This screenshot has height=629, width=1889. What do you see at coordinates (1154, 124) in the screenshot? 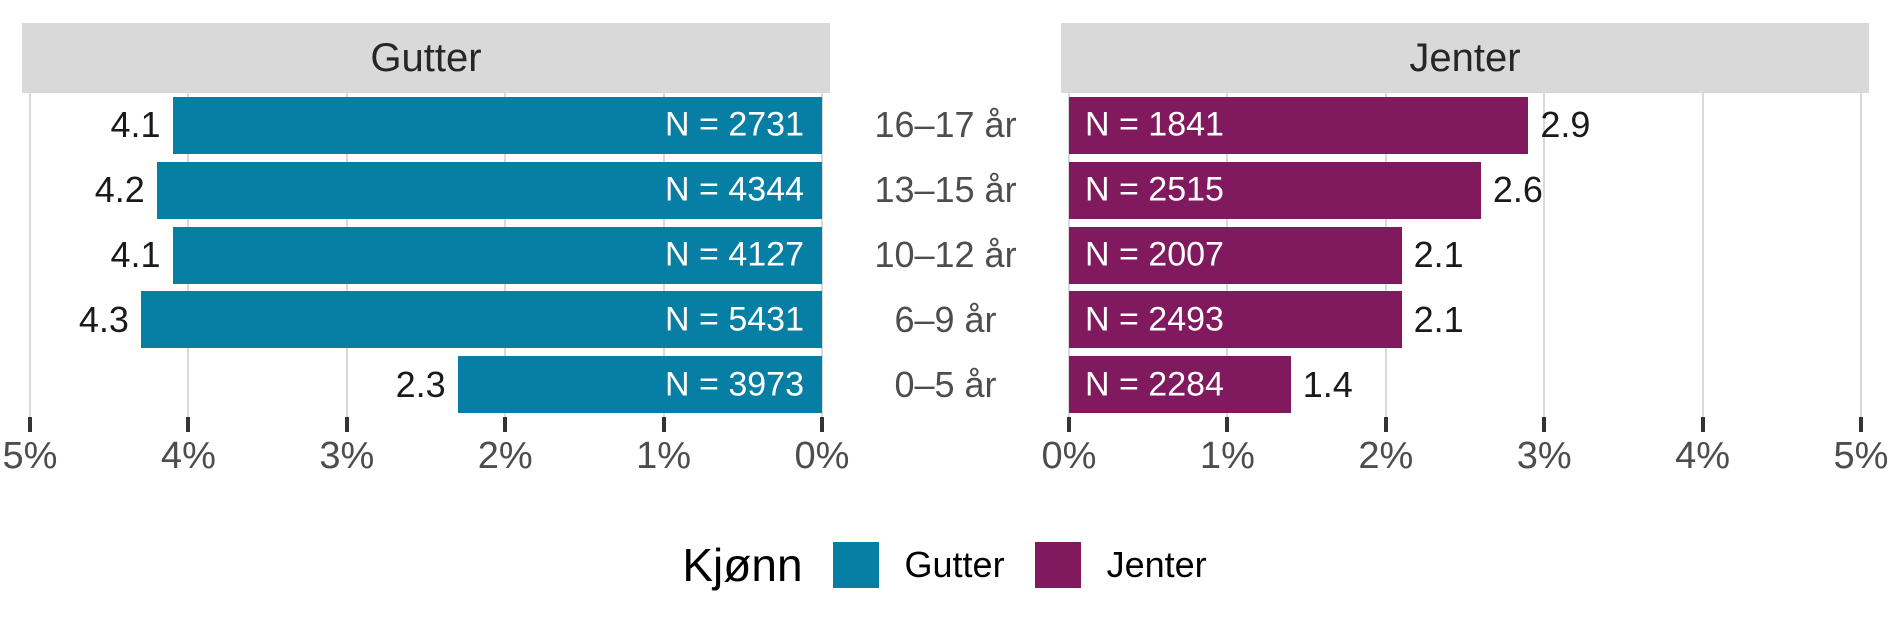
I see `bar-n-label: N = 1841` at bounding box center [1154, 124].